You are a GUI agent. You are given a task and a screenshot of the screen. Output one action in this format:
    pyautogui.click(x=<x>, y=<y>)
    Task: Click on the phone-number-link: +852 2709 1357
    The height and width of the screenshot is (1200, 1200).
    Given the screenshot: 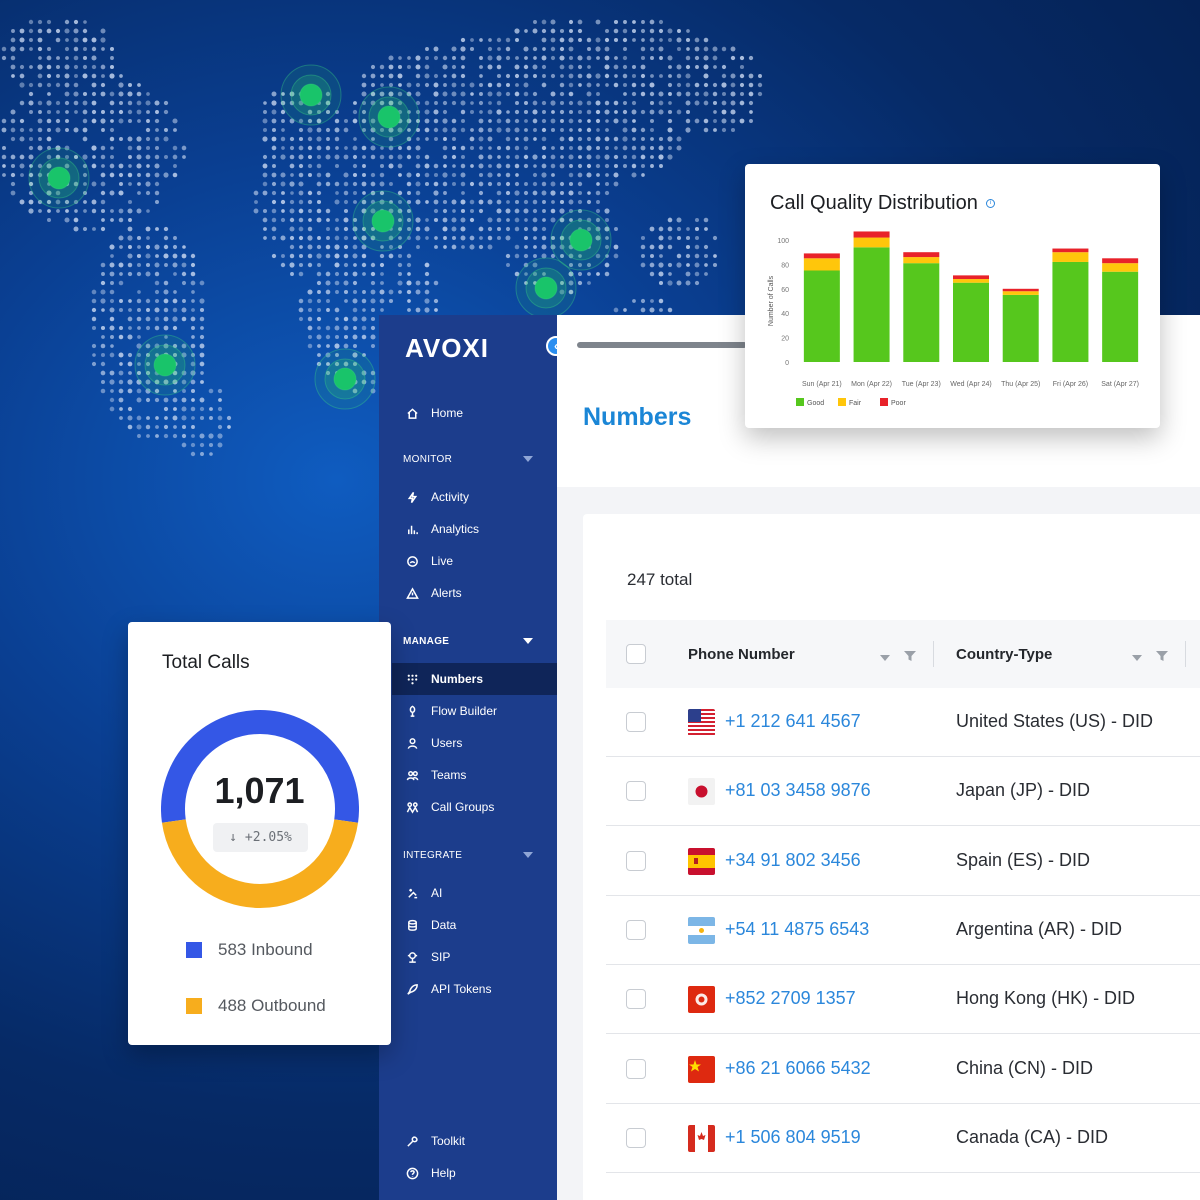 What is the action you would take?
    pyautogui.click(x=790, y=998)
    